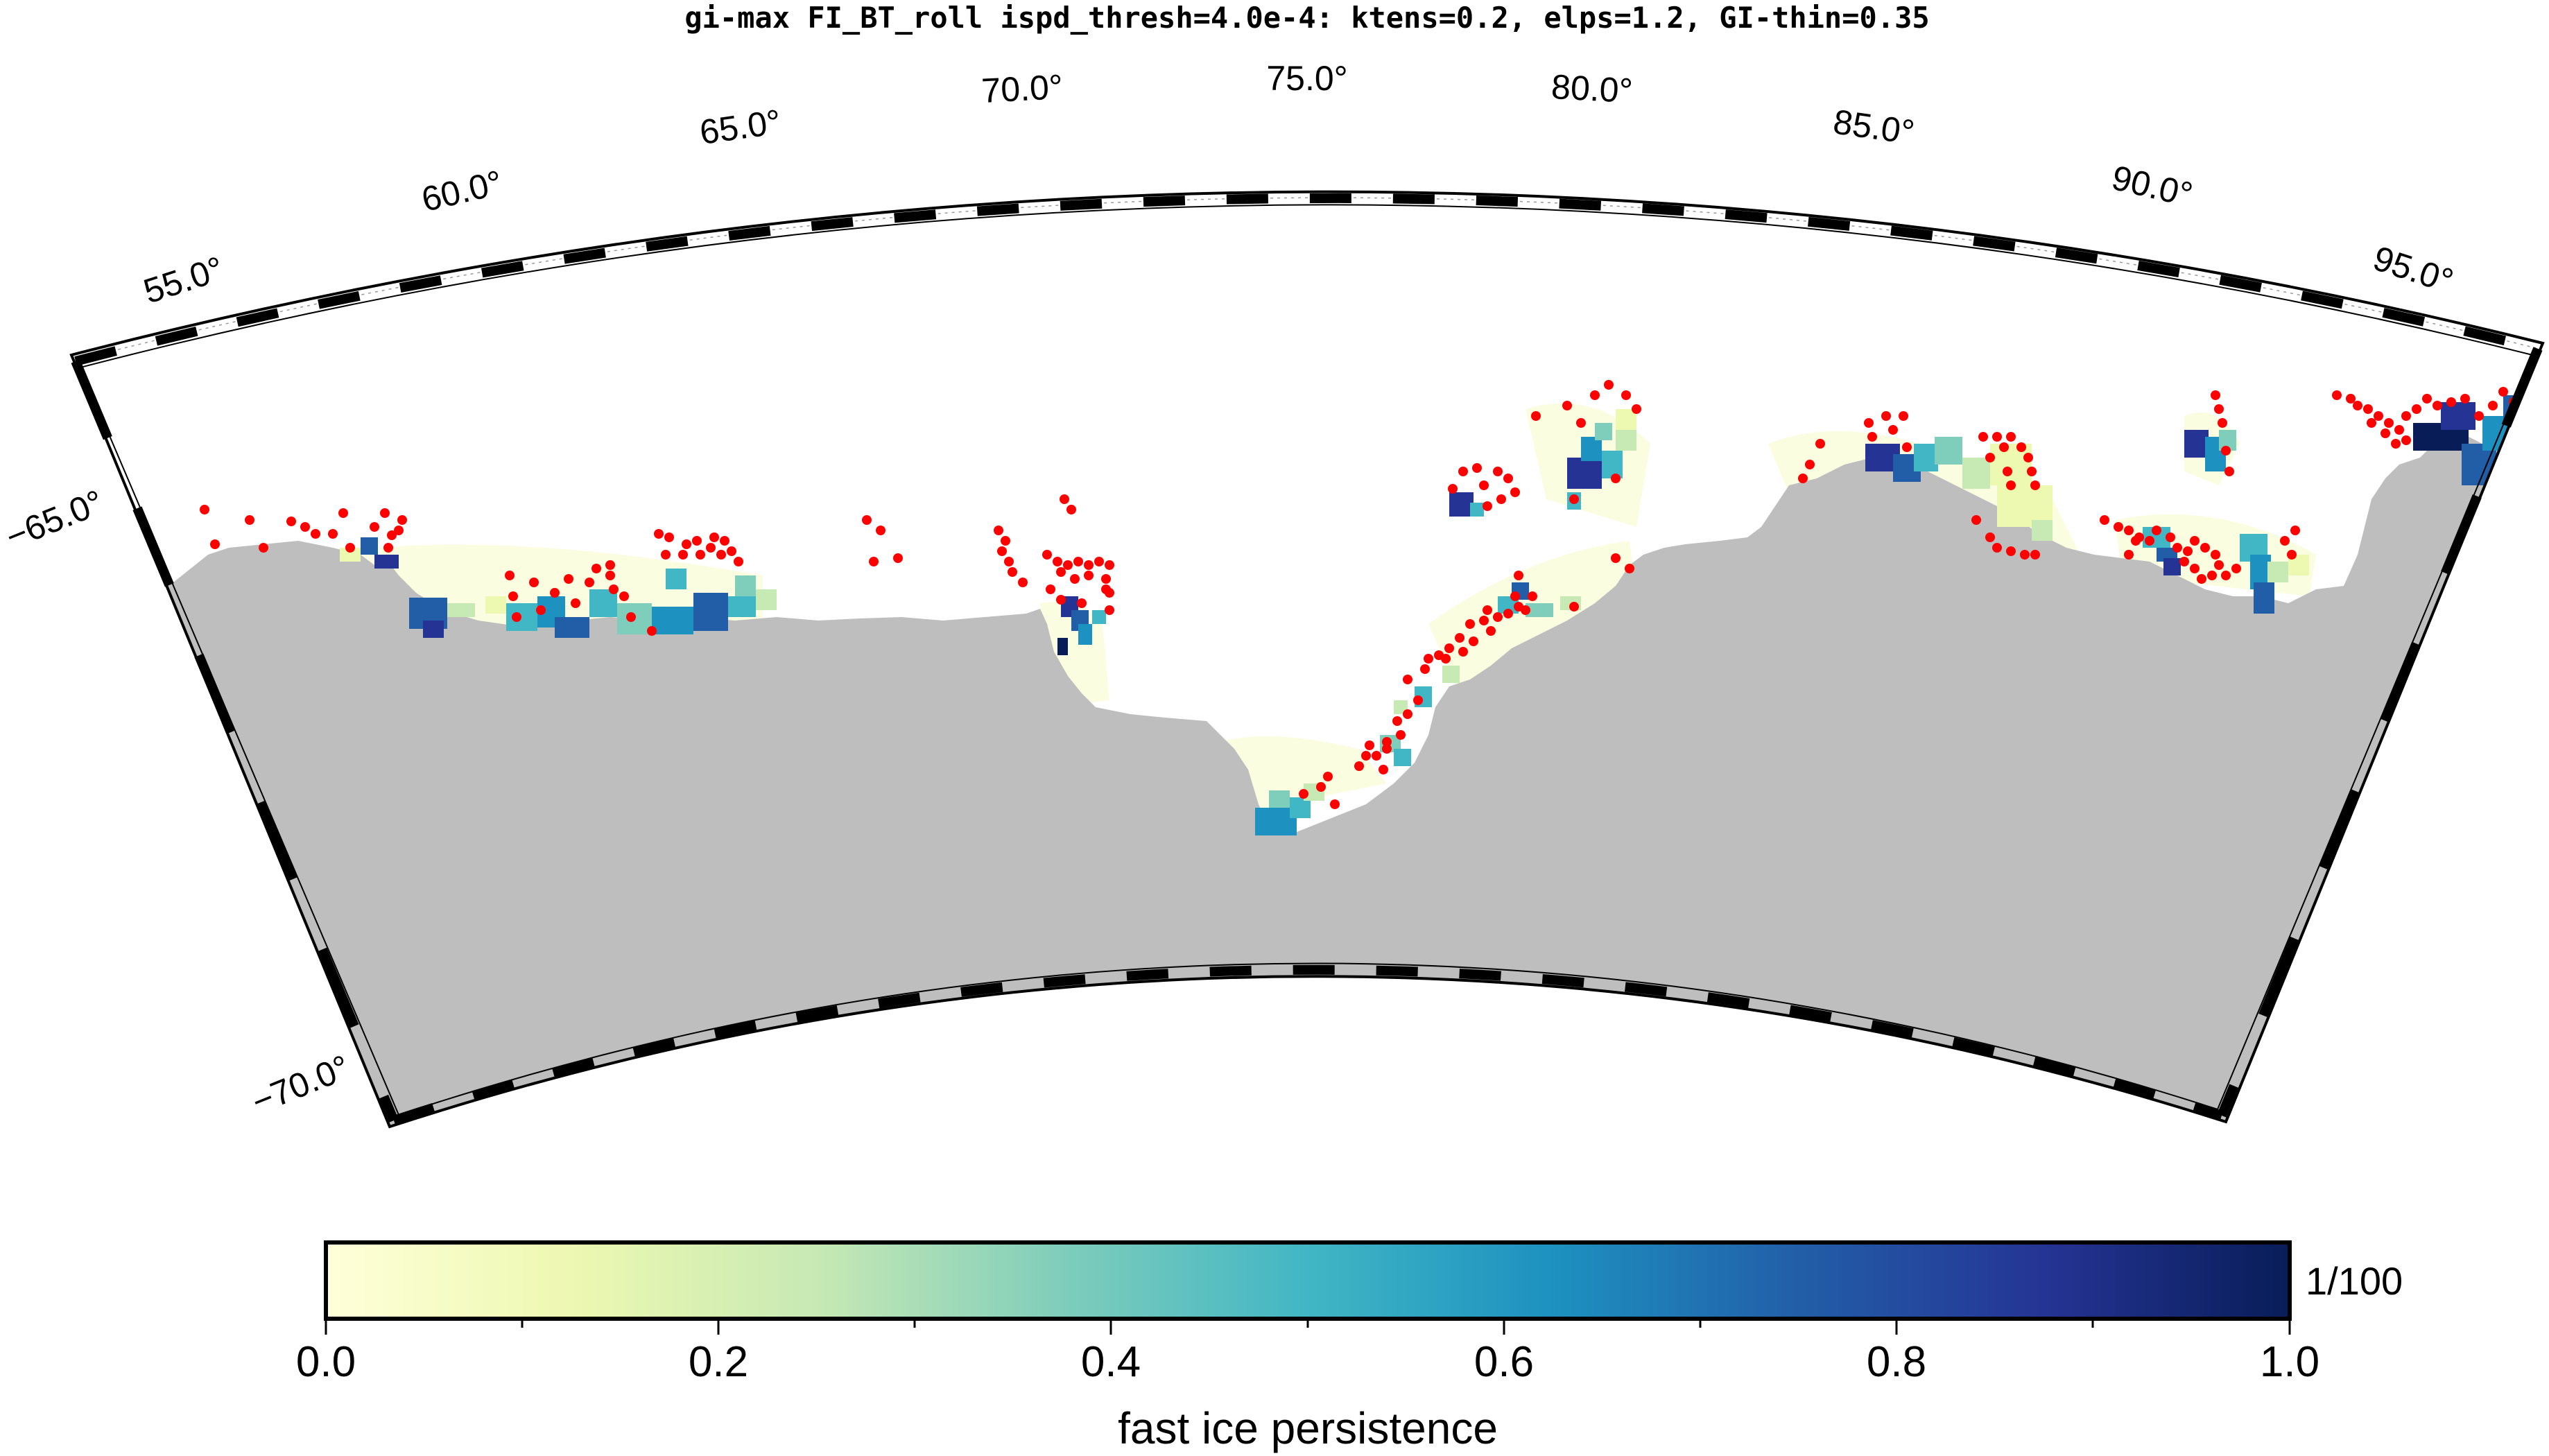  What do you see at coordinates (2380, 732) in the screenshot?
I see `frame-bars-right` at bounding box center [2380, 732].